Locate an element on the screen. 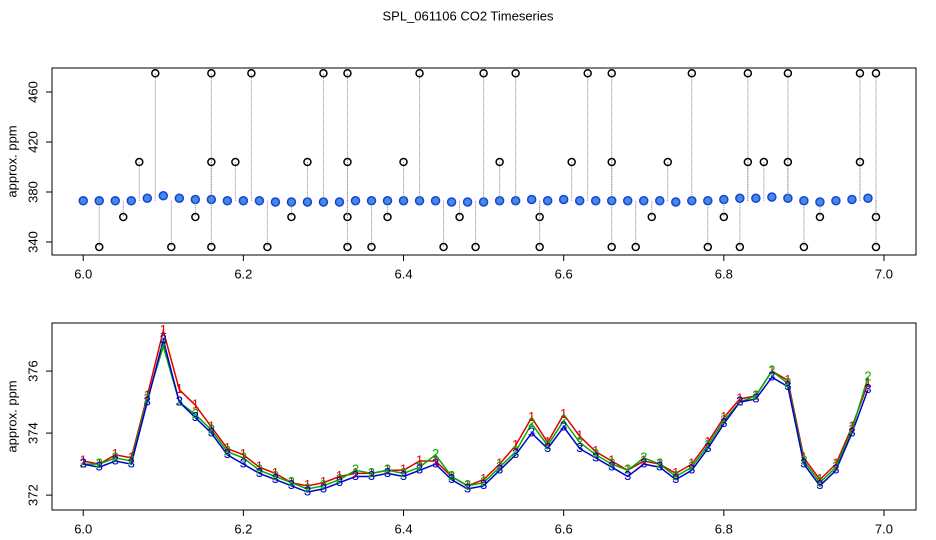  y-axis-label: approx. ppm is located at coordinates (11, 161).